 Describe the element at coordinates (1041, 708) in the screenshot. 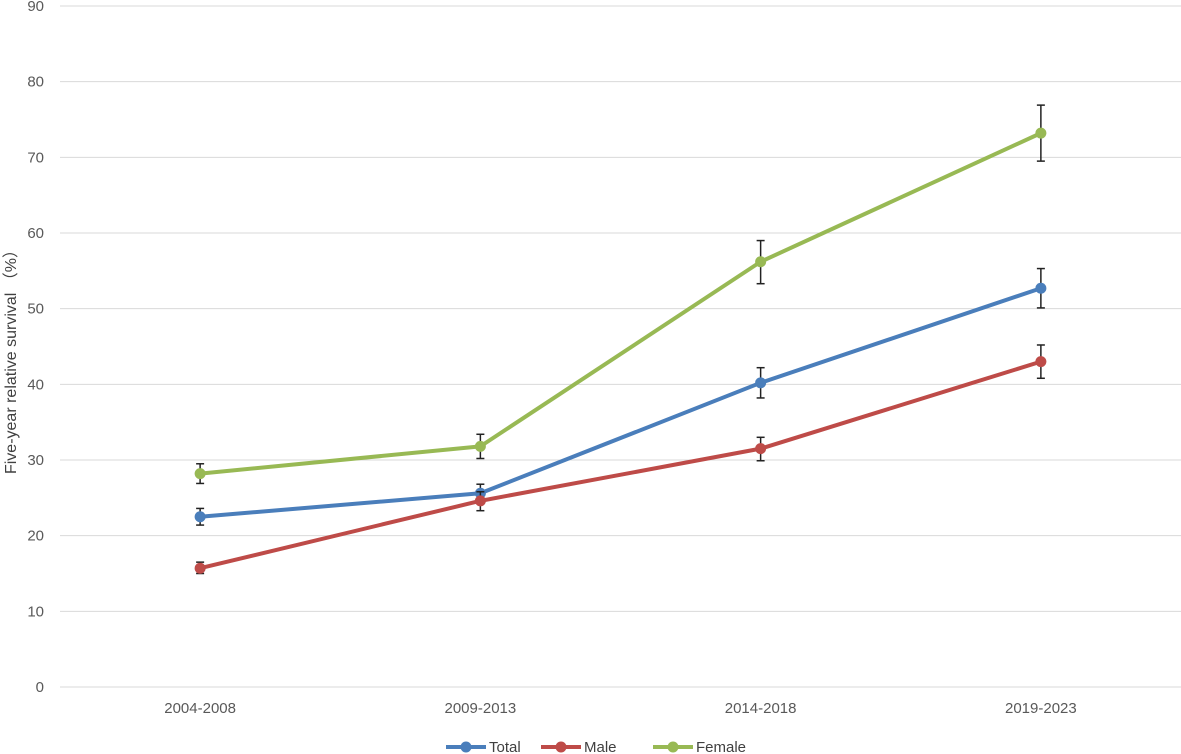

I see `x-tick-label: 2019-2023` at that location.